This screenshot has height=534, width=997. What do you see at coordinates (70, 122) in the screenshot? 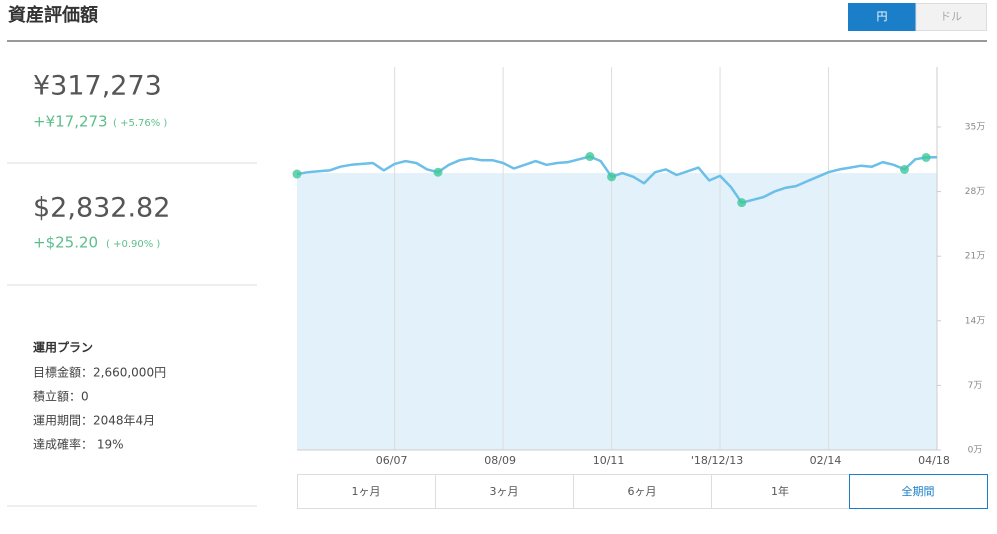
I see `yen-change: +¥17,273` at bounding box center [70, 122].